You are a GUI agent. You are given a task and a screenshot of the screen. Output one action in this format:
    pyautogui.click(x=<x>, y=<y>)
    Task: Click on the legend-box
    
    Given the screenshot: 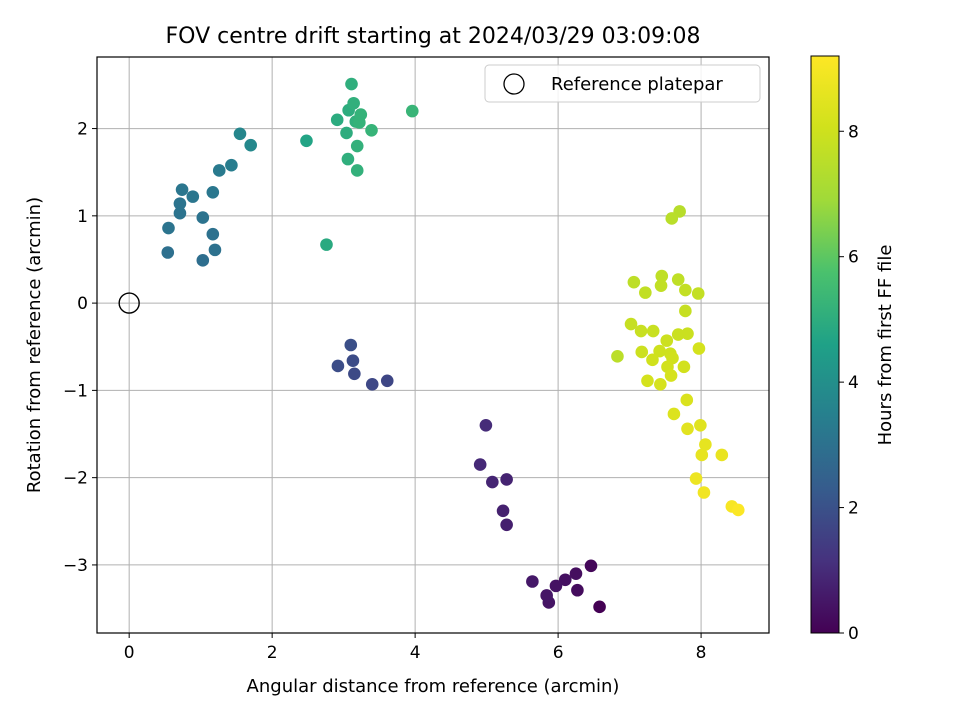 What is the action you would take?
    pyautogui.click(x=622, y=83)
    